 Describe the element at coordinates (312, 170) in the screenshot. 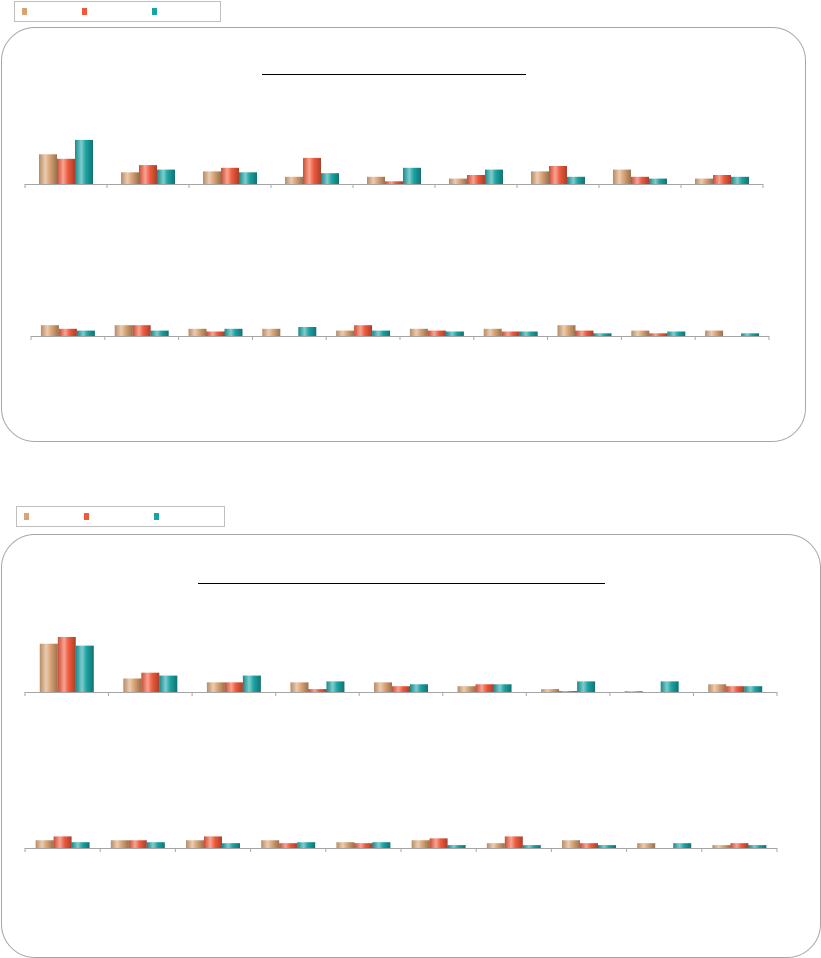

I see `bar-chart1-row1-series2-cat4` at that location.